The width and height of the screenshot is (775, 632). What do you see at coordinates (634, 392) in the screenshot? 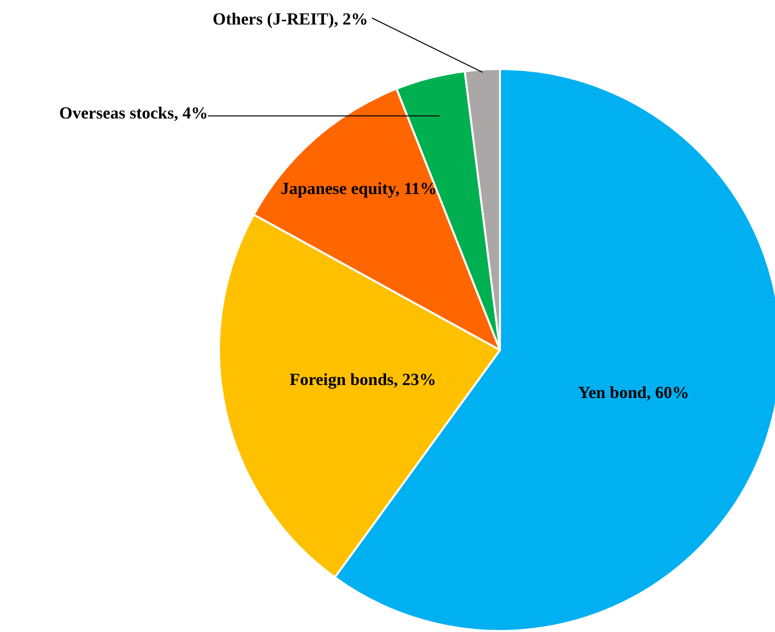
I see `slice-label: Yen bond, 60%` at bounding box center [634, 392].